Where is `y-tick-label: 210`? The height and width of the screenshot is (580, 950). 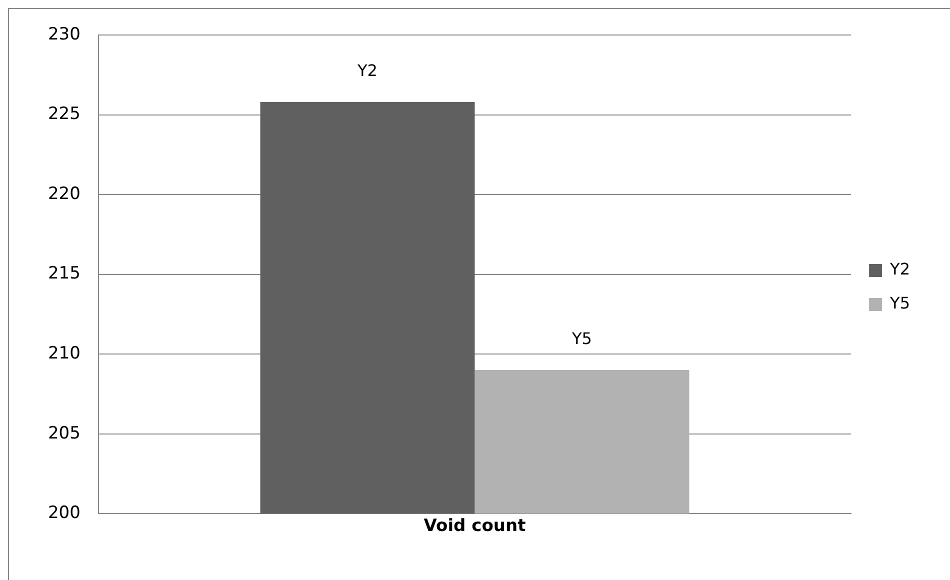
y-tick-label: 210 is located at coordinates (64, 353).